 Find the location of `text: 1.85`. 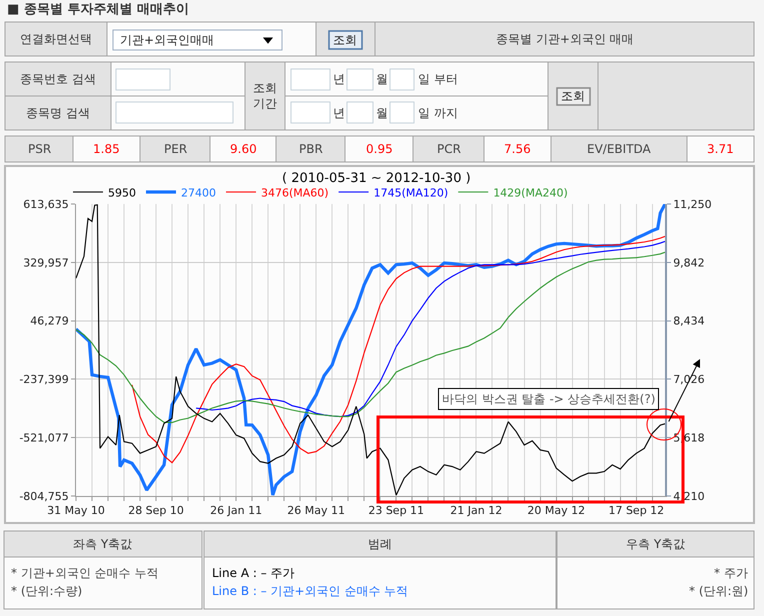

text: 1.85 is located at coordinates (106, 149).